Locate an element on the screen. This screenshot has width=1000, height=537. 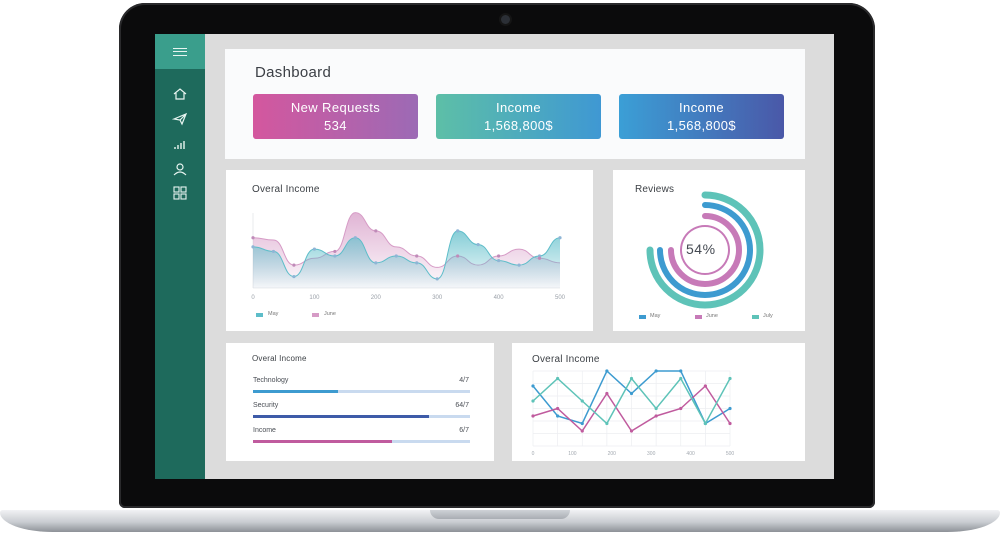
progress-label-income: Income is located at coordinates (264, 430).